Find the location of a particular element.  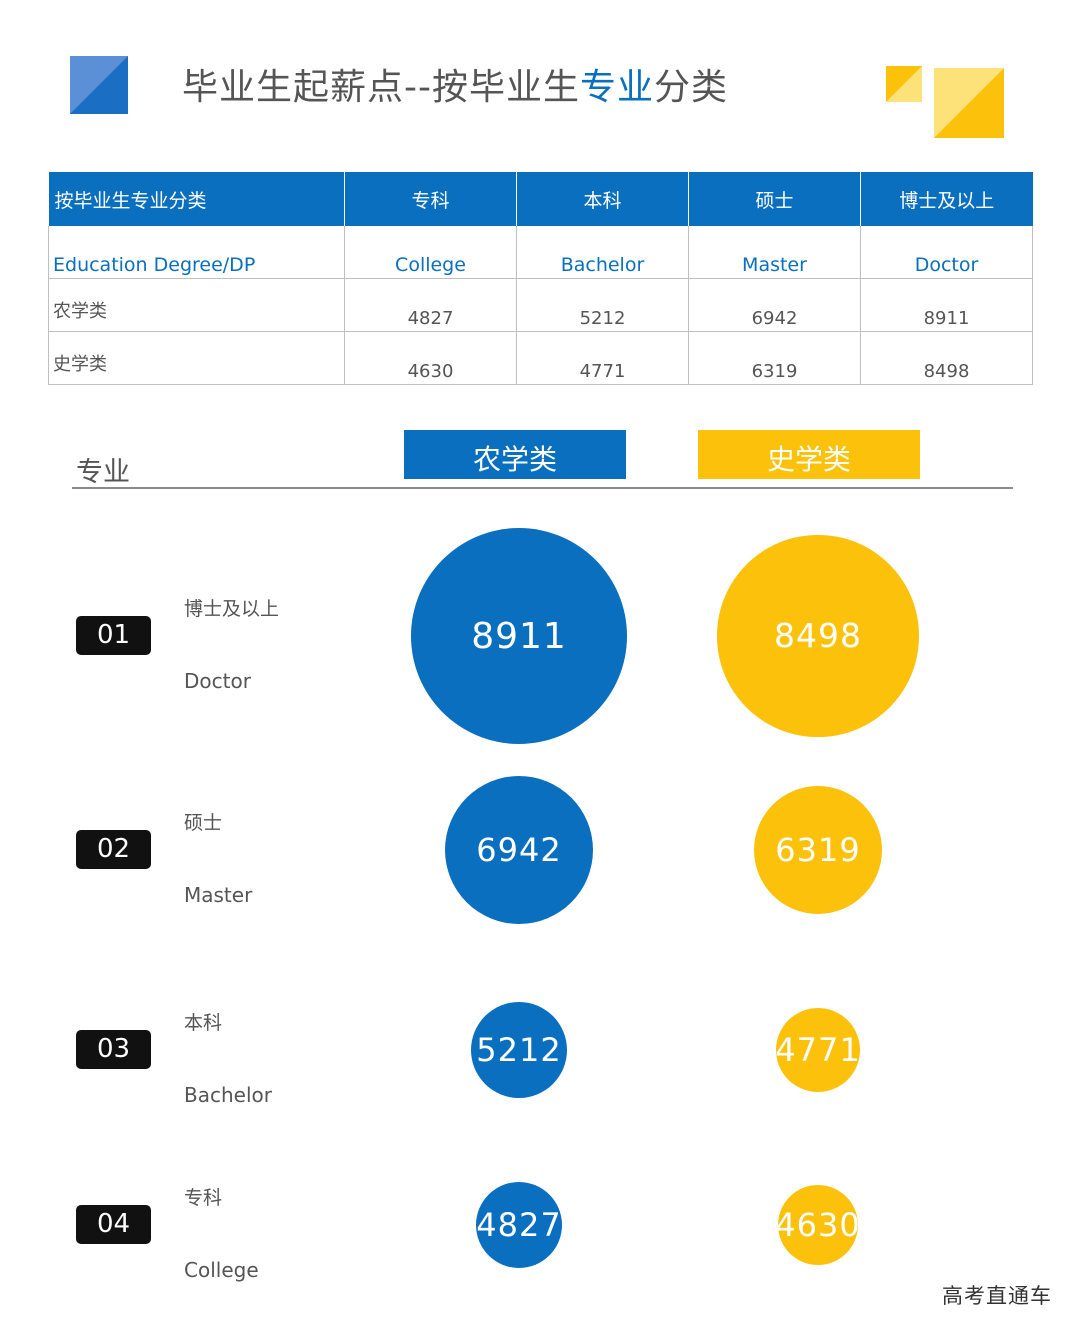

bubble-mark: 4771 is located at coordinates (818, 1050).